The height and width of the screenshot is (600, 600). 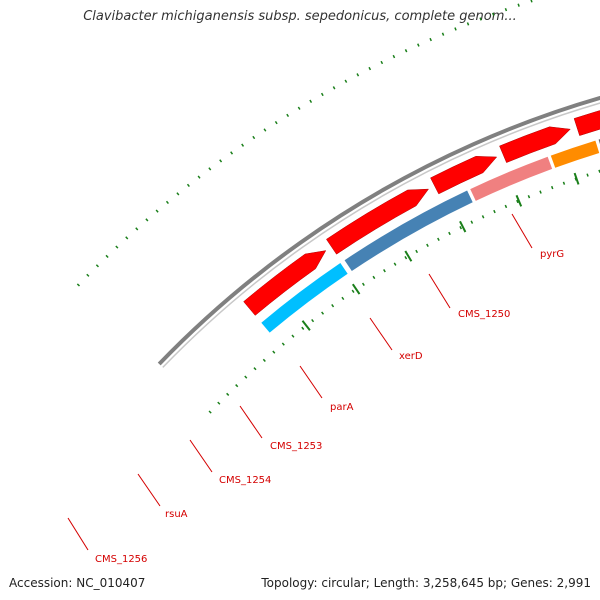 What do you see at coordinates (552, 254) in the screenshot?
I see `gene-label-pyrg: pyrG` at bounding box center [552, 254].